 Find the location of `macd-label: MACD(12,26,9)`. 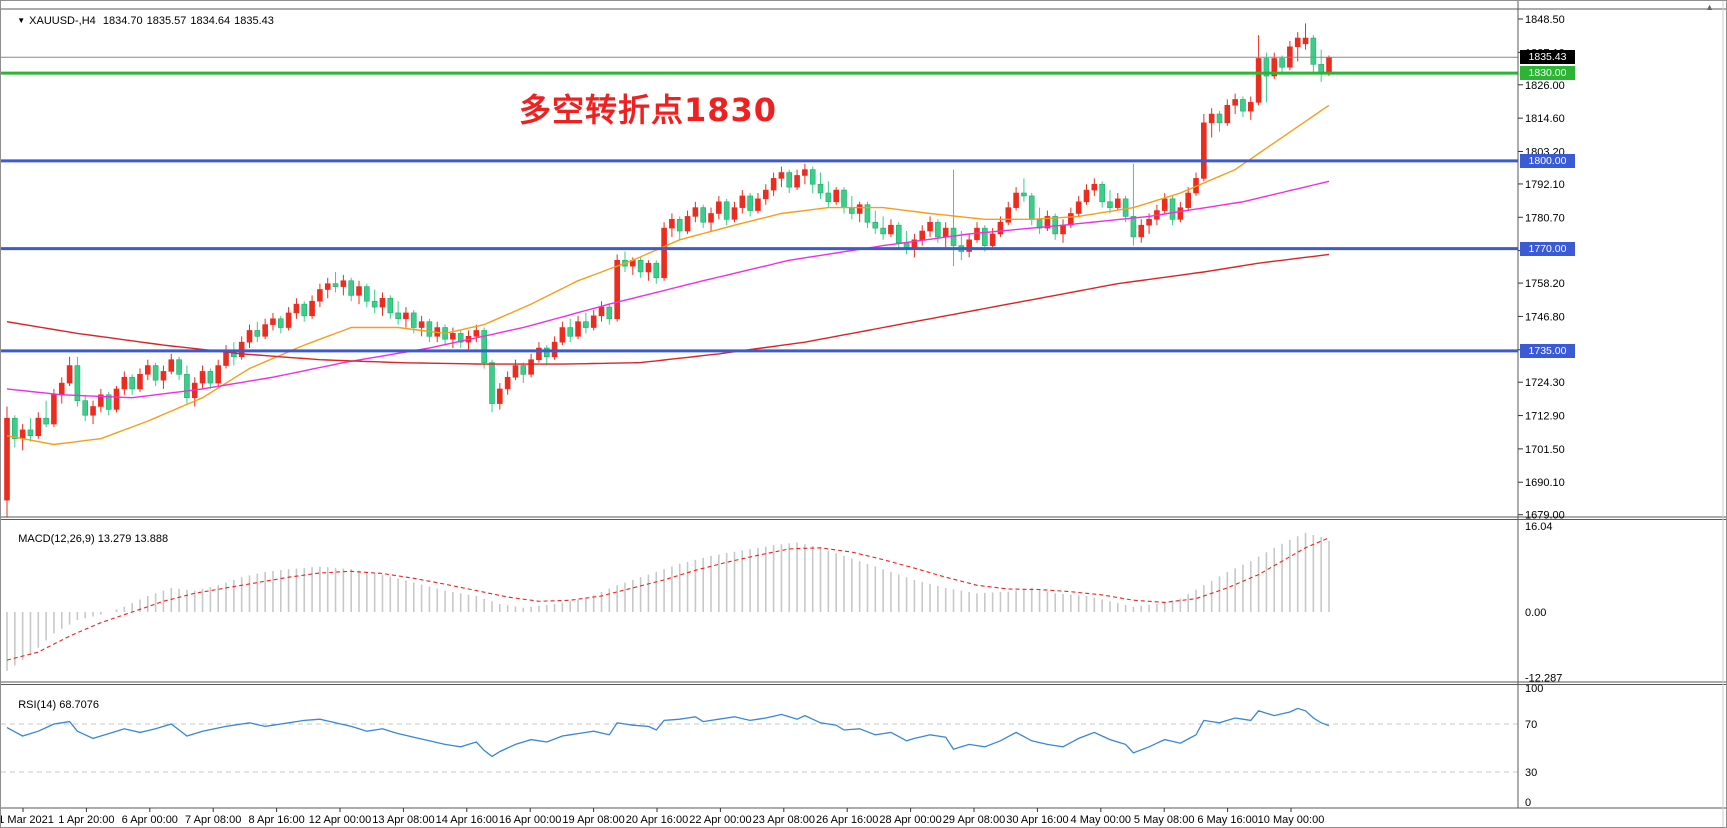

macd-label: MACD(12,26,9) is located at coordinates (56, 539).